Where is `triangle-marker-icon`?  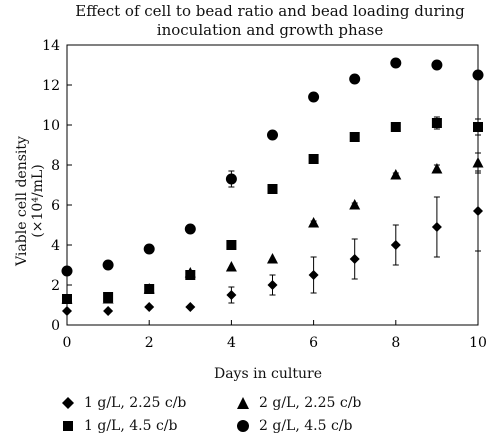
triangle-marker-icon is located at coordinates (243, 403).